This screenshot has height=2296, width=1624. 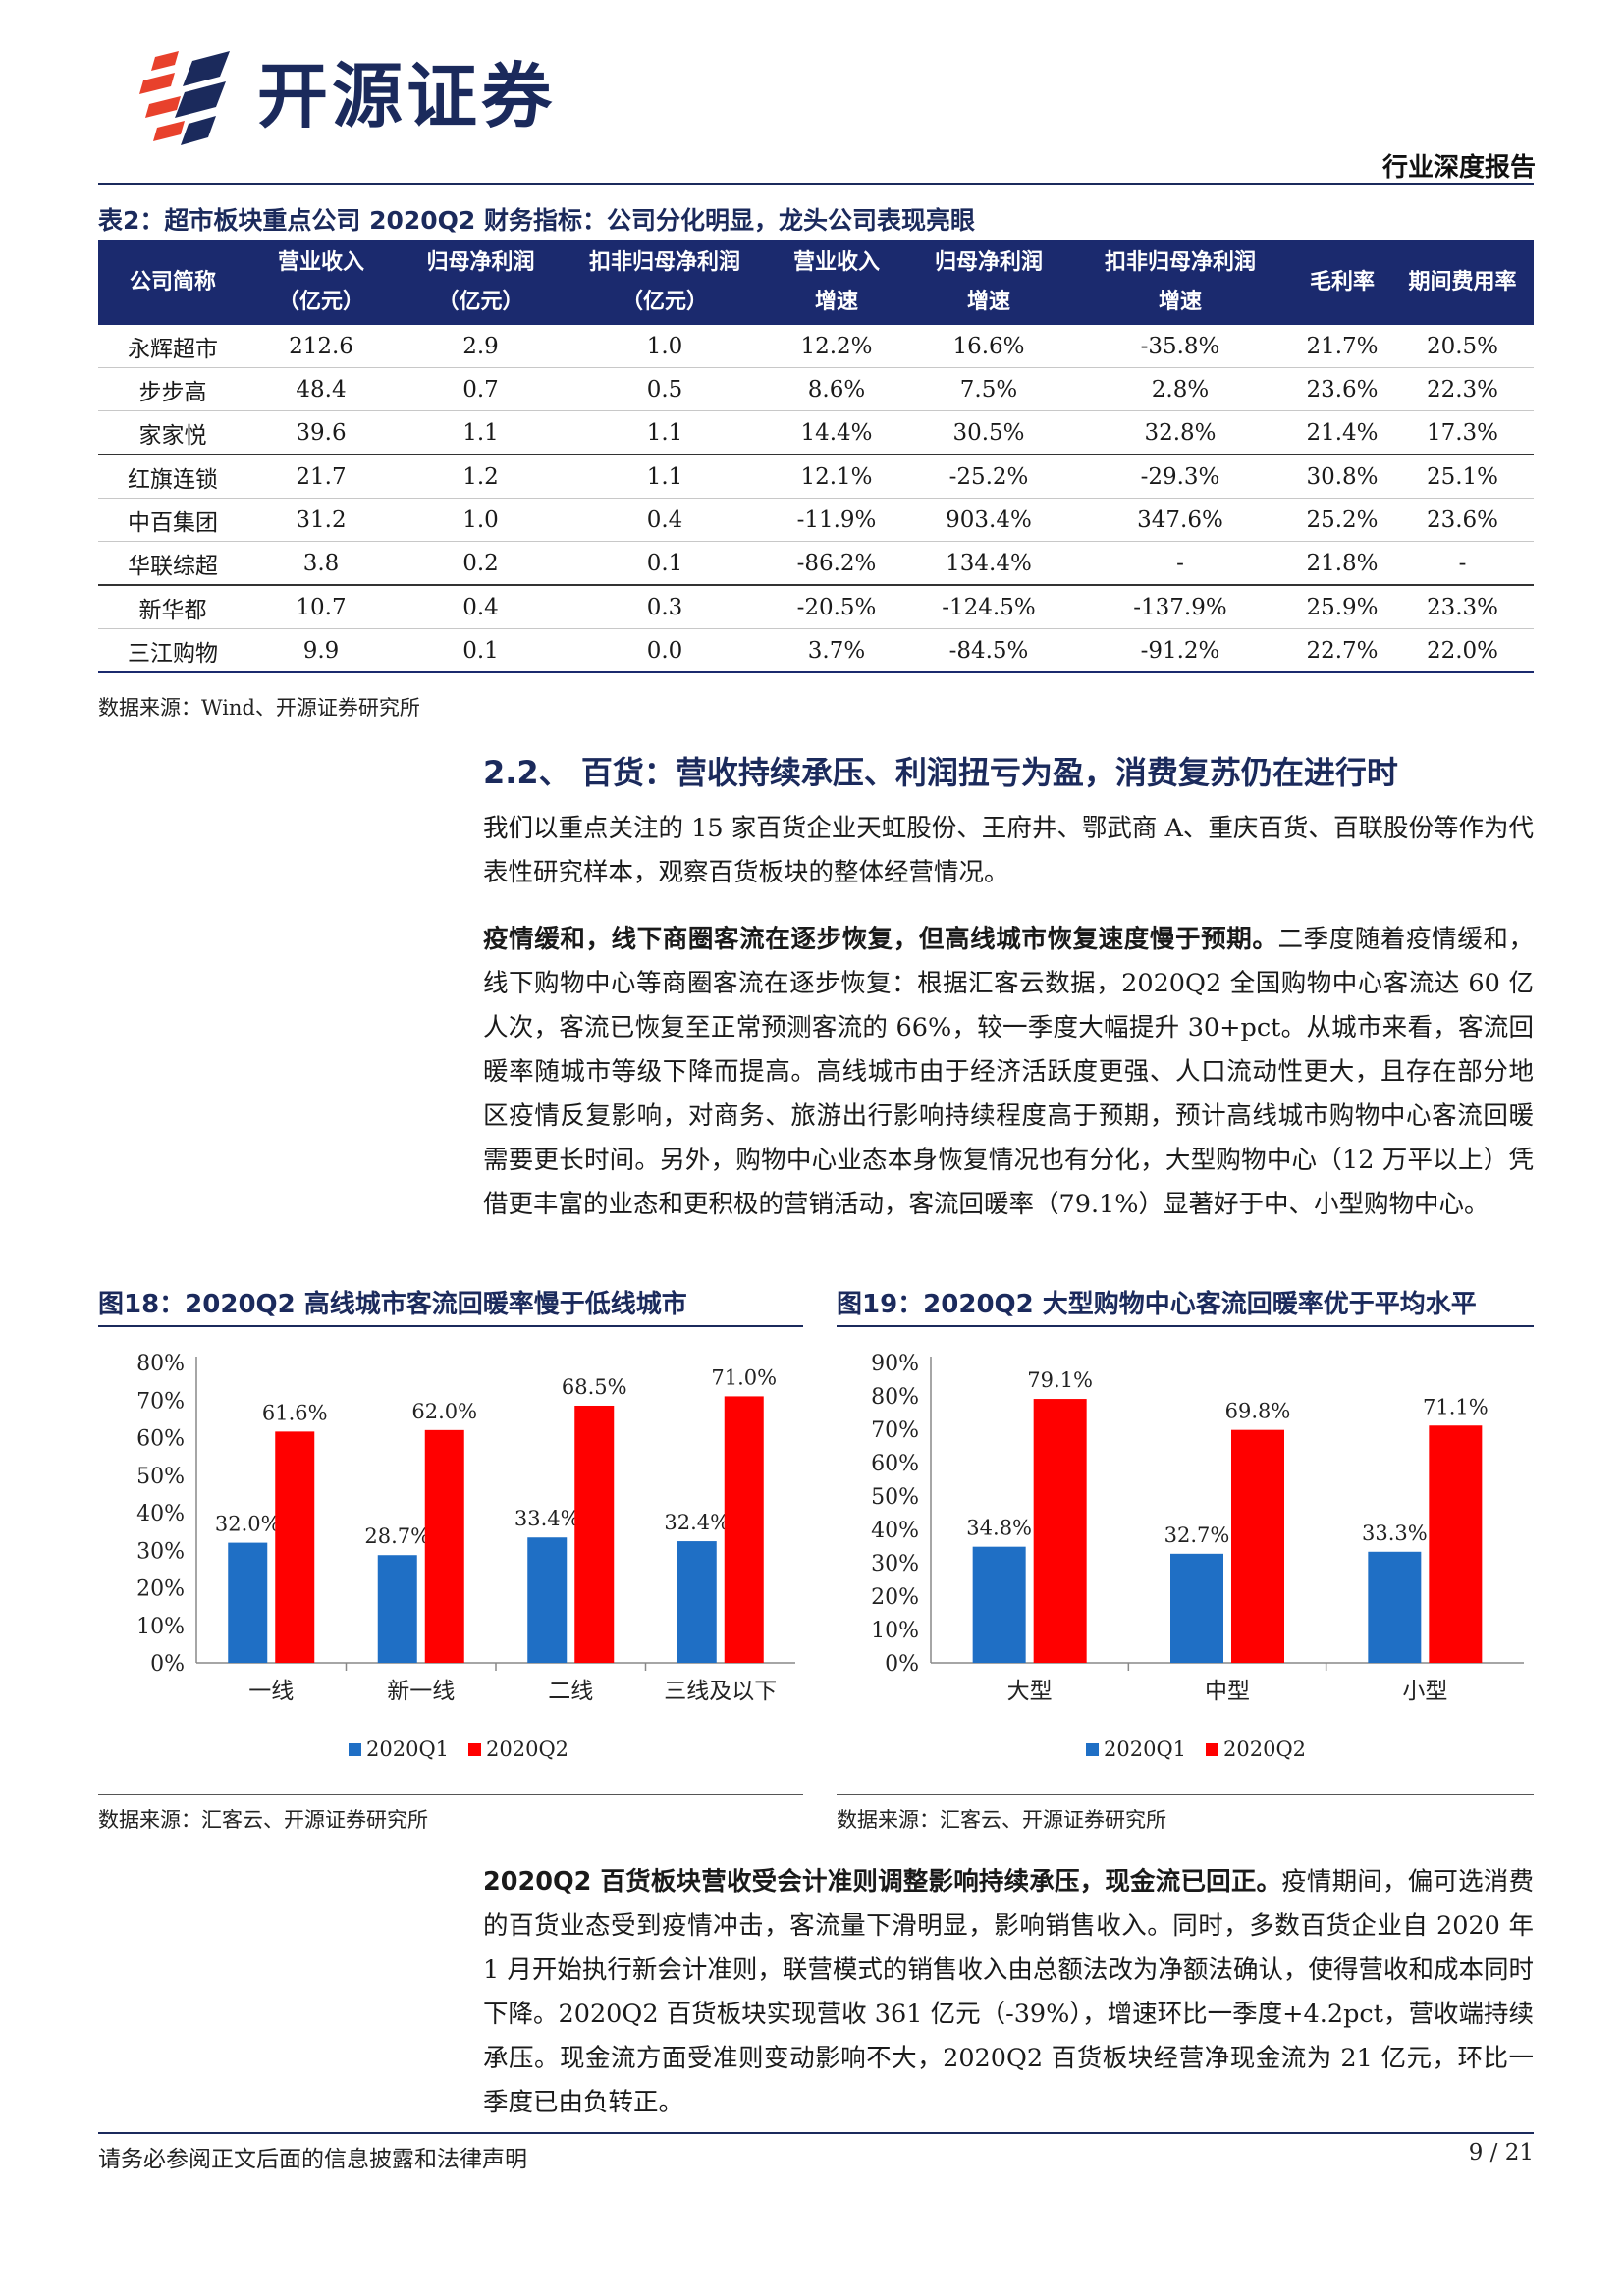 I want to click on data-label: 32.0%, so click(x=248, y=1524).